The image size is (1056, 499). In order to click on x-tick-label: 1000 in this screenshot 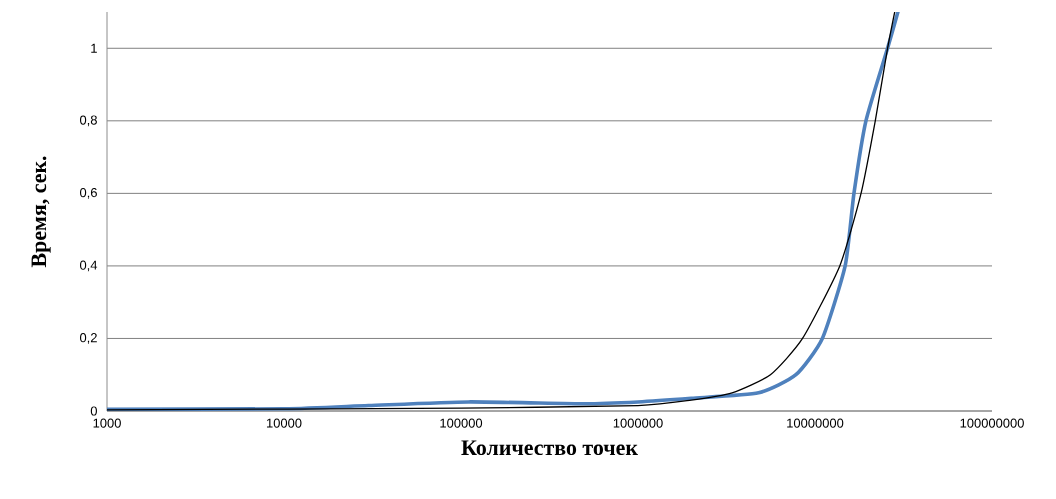, I will do `click(107, 423)`.